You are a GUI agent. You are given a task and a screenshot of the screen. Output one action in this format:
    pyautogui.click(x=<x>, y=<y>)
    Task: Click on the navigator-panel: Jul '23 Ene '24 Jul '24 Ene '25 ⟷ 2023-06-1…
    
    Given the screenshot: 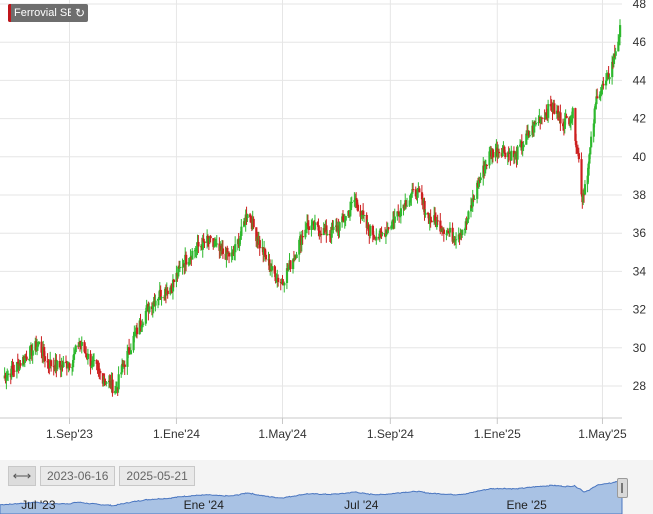 What is the action you would take?
    pyautogui.click(x=326, y=487)
    